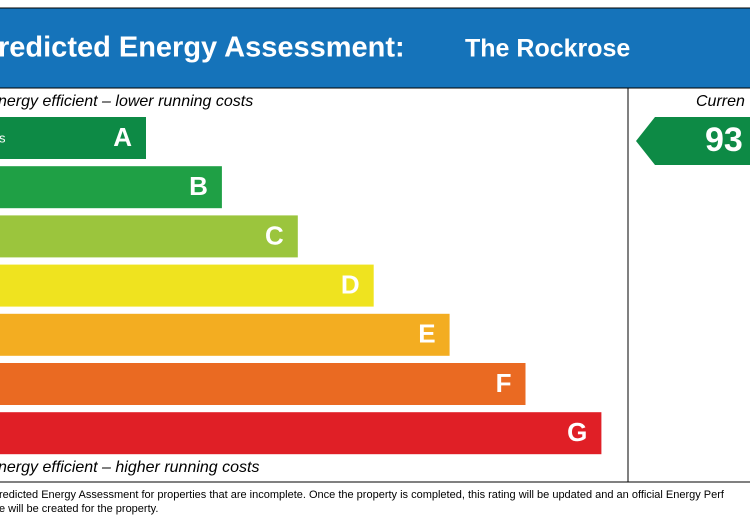 The image size is (750, 523). I want to click on band-letter: D, so click(350, 284).